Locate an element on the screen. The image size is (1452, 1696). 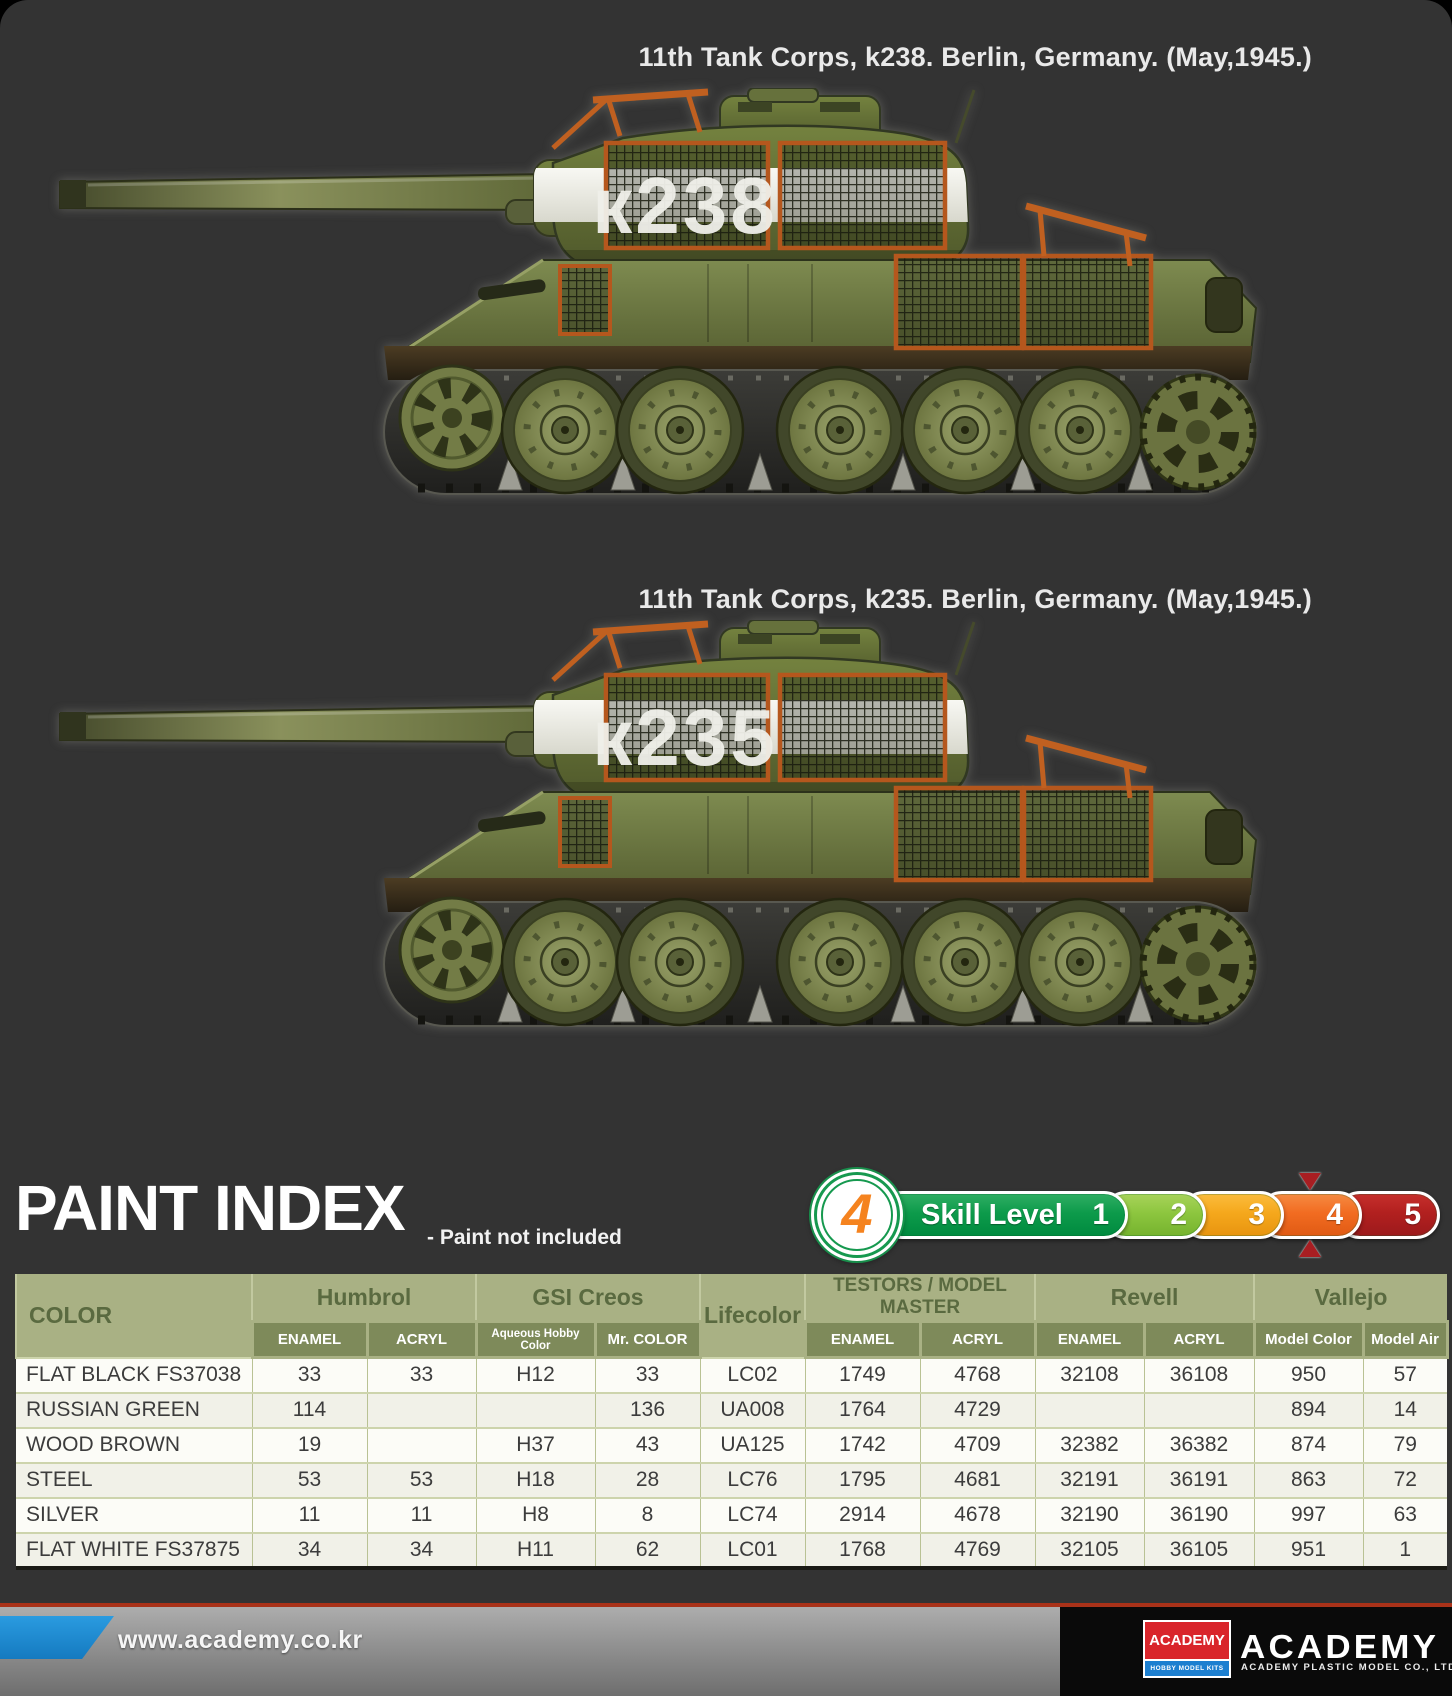
skill-level-1: 1 is located at coordinates (1100, 1214).